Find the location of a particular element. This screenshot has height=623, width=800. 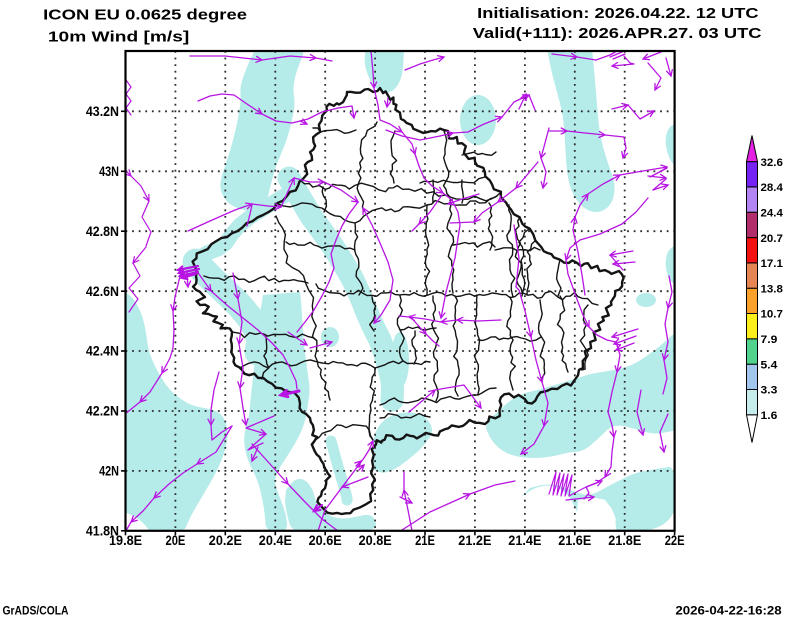

svg-text: 21E is located at coordinates (425, 540).